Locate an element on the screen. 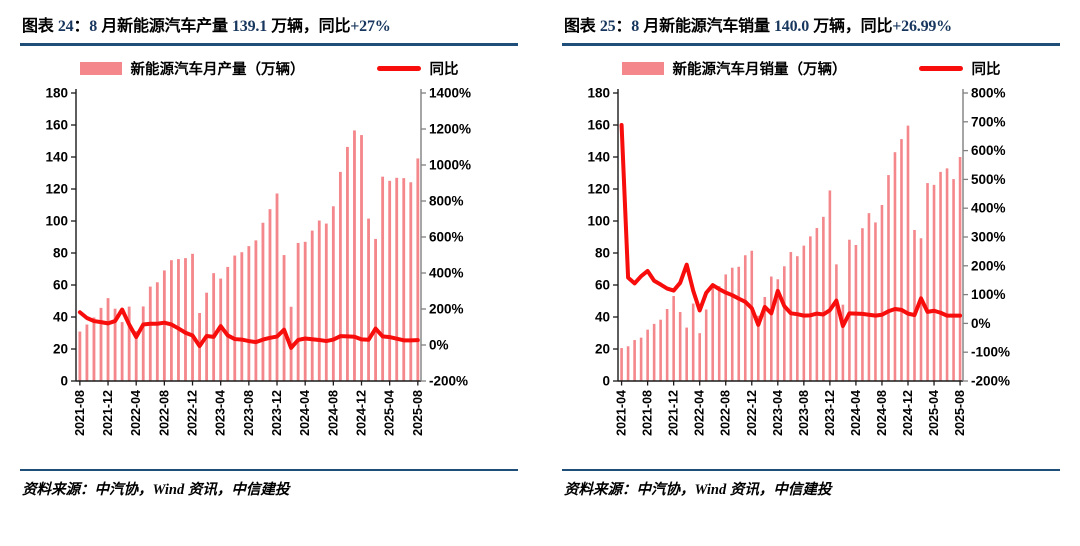  svg-text: 700% is located at coordinates (988, 121).